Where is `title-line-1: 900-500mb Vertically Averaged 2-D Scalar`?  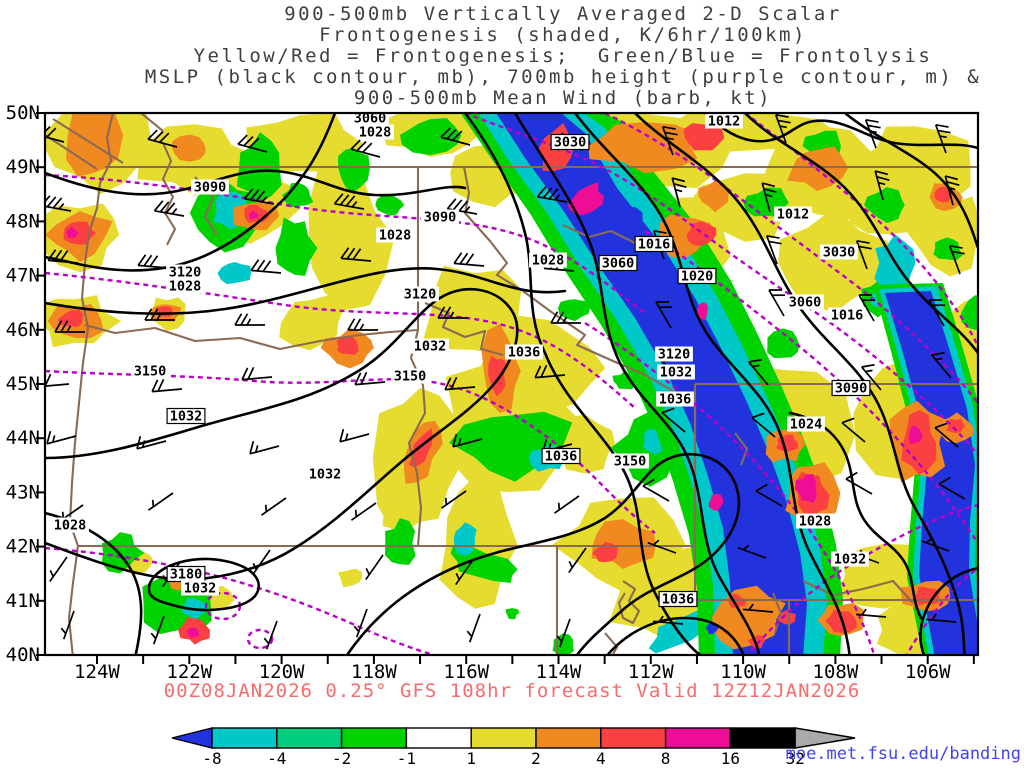
title-line-1: 900-500mb Vertically Averaged 2-D Scalar is located at coordinates (563, 14).